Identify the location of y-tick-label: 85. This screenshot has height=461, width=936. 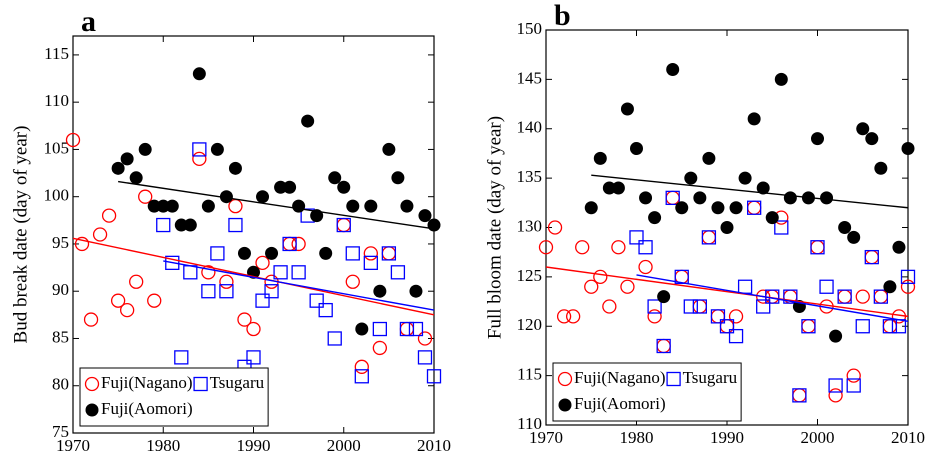
(60, 336).